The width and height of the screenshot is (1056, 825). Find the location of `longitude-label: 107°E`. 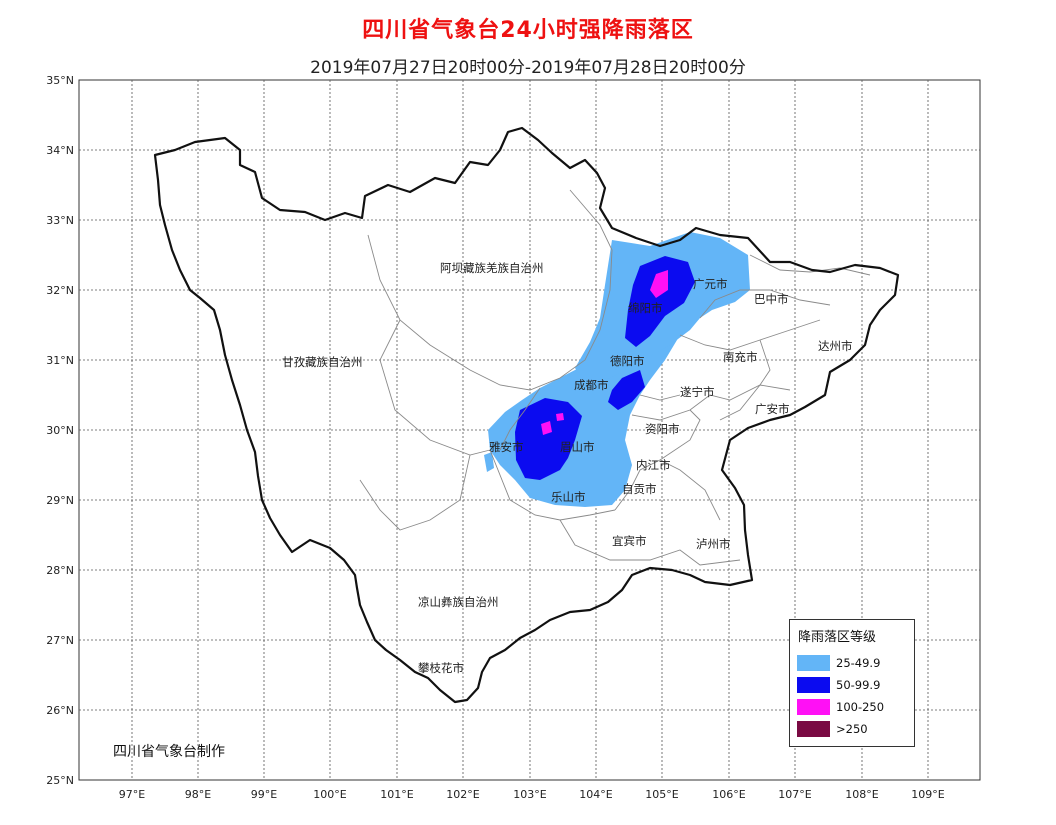

longitude-label: 107°E is located at coordinates (794, 794).